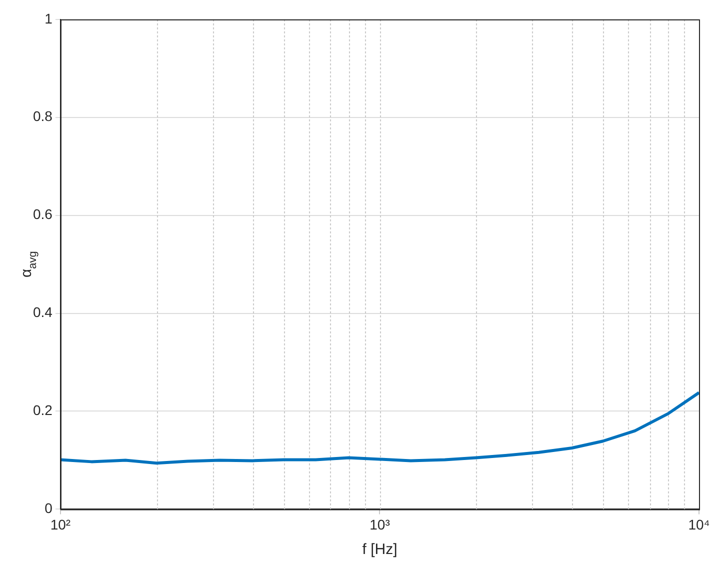 The height and width of the screenshot is (571, 721). Describe the element at coordinates (48, 18) in the screenshot. I see `y-tick-label: 1` at that location.